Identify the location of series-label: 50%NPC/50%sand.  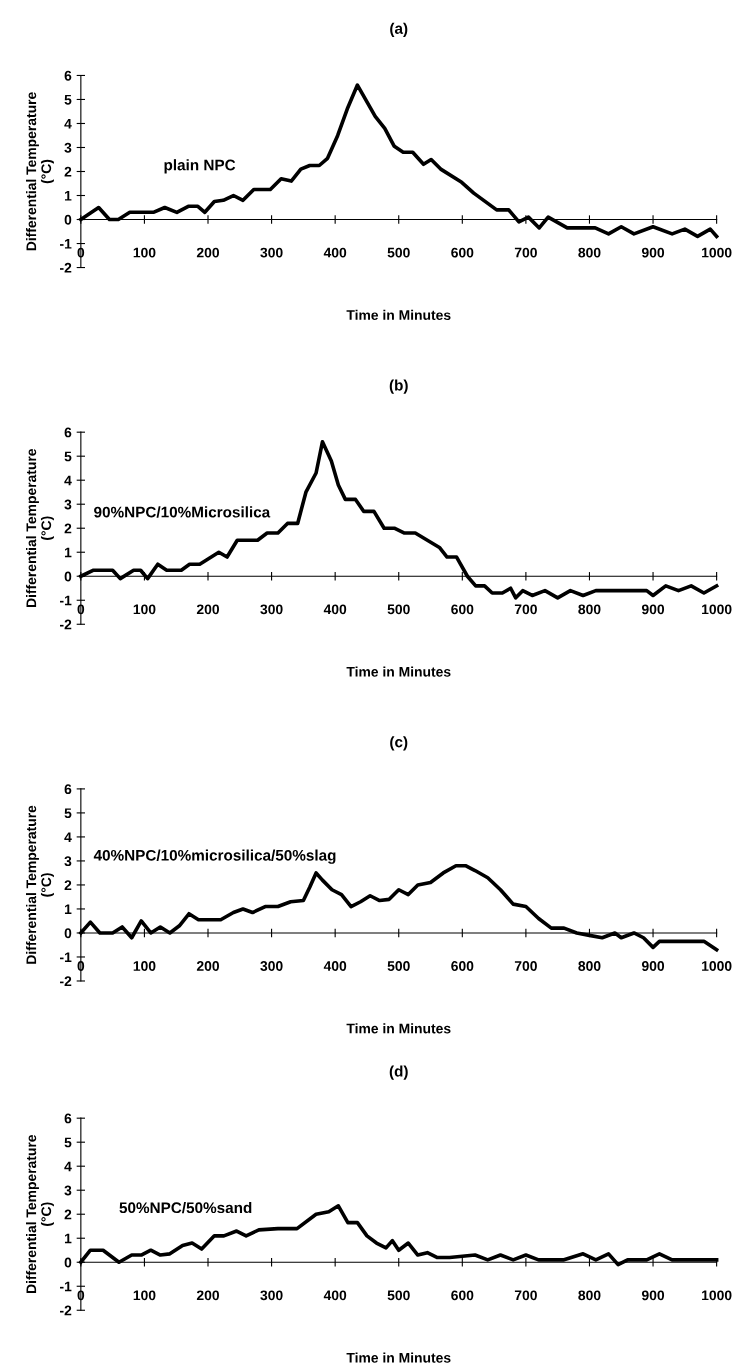
(185, 1207).